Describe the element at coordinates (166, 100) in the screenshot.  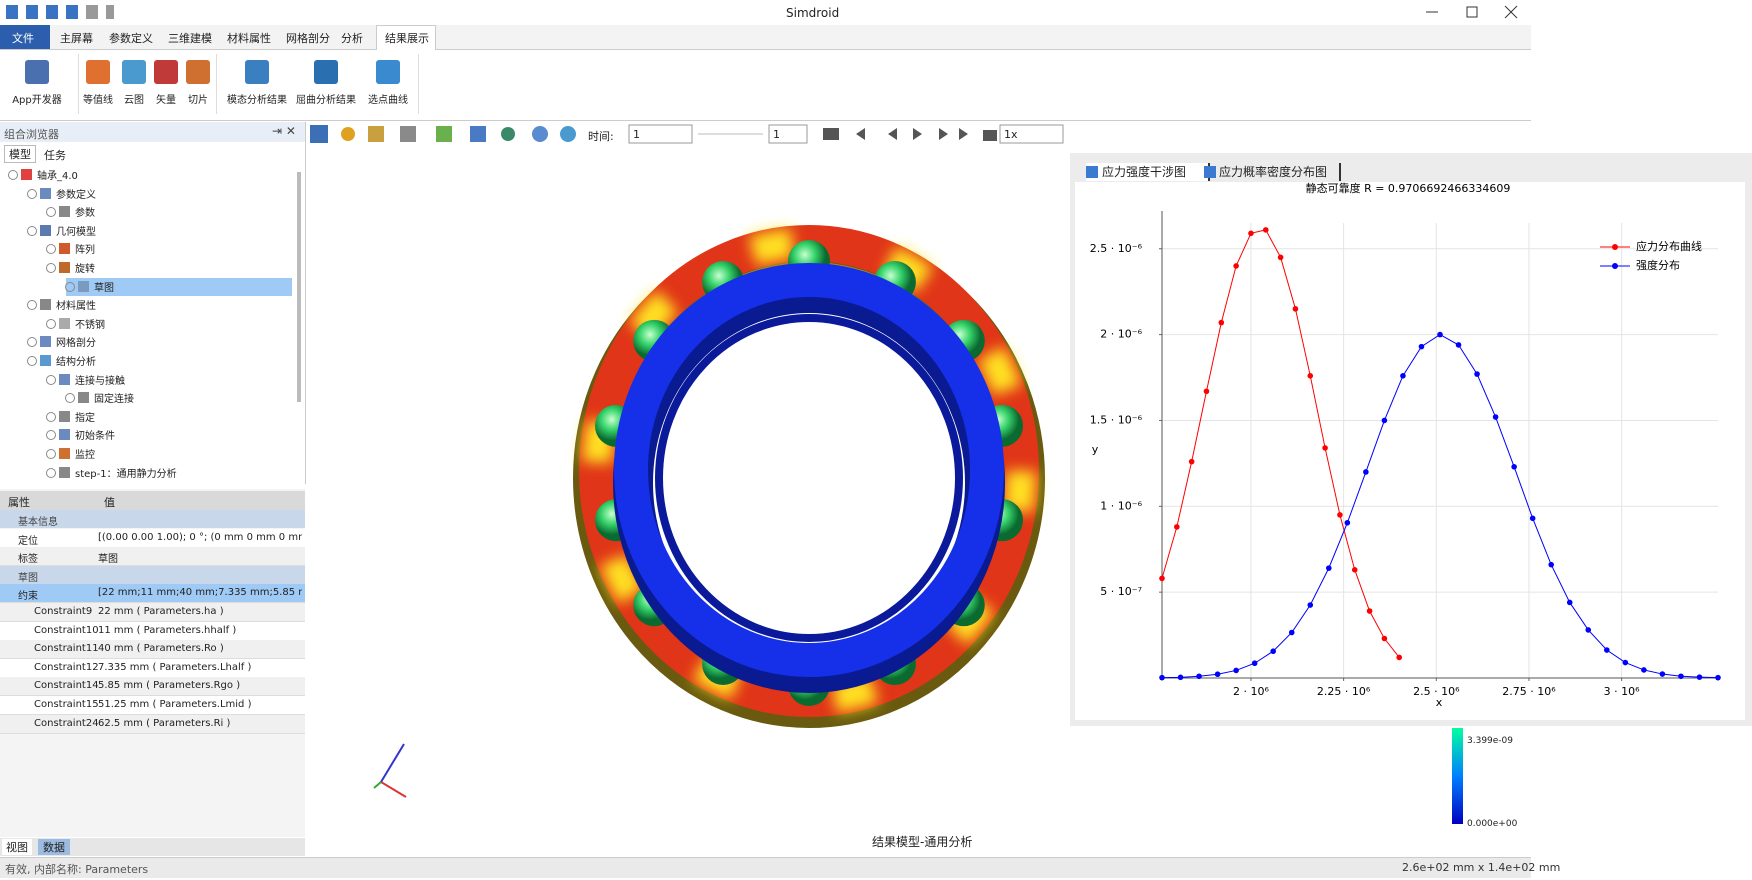
I see `ribbon-button-label: 矢量` at that location.